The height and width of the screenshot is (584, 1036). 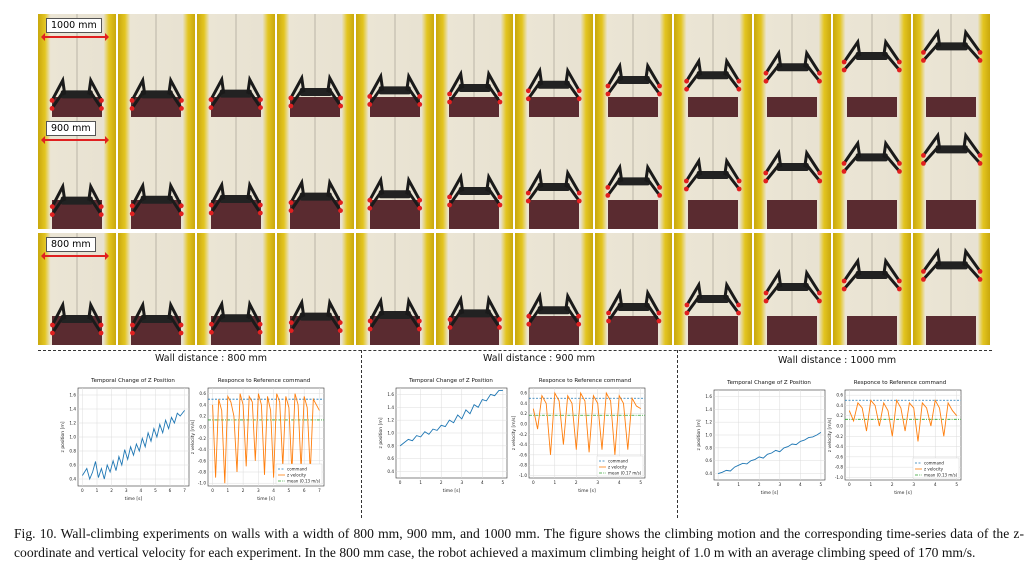 What do you see at coordinates (586, 423) in the screenshot?
I see `series-line` at bounding box center [586, 423].